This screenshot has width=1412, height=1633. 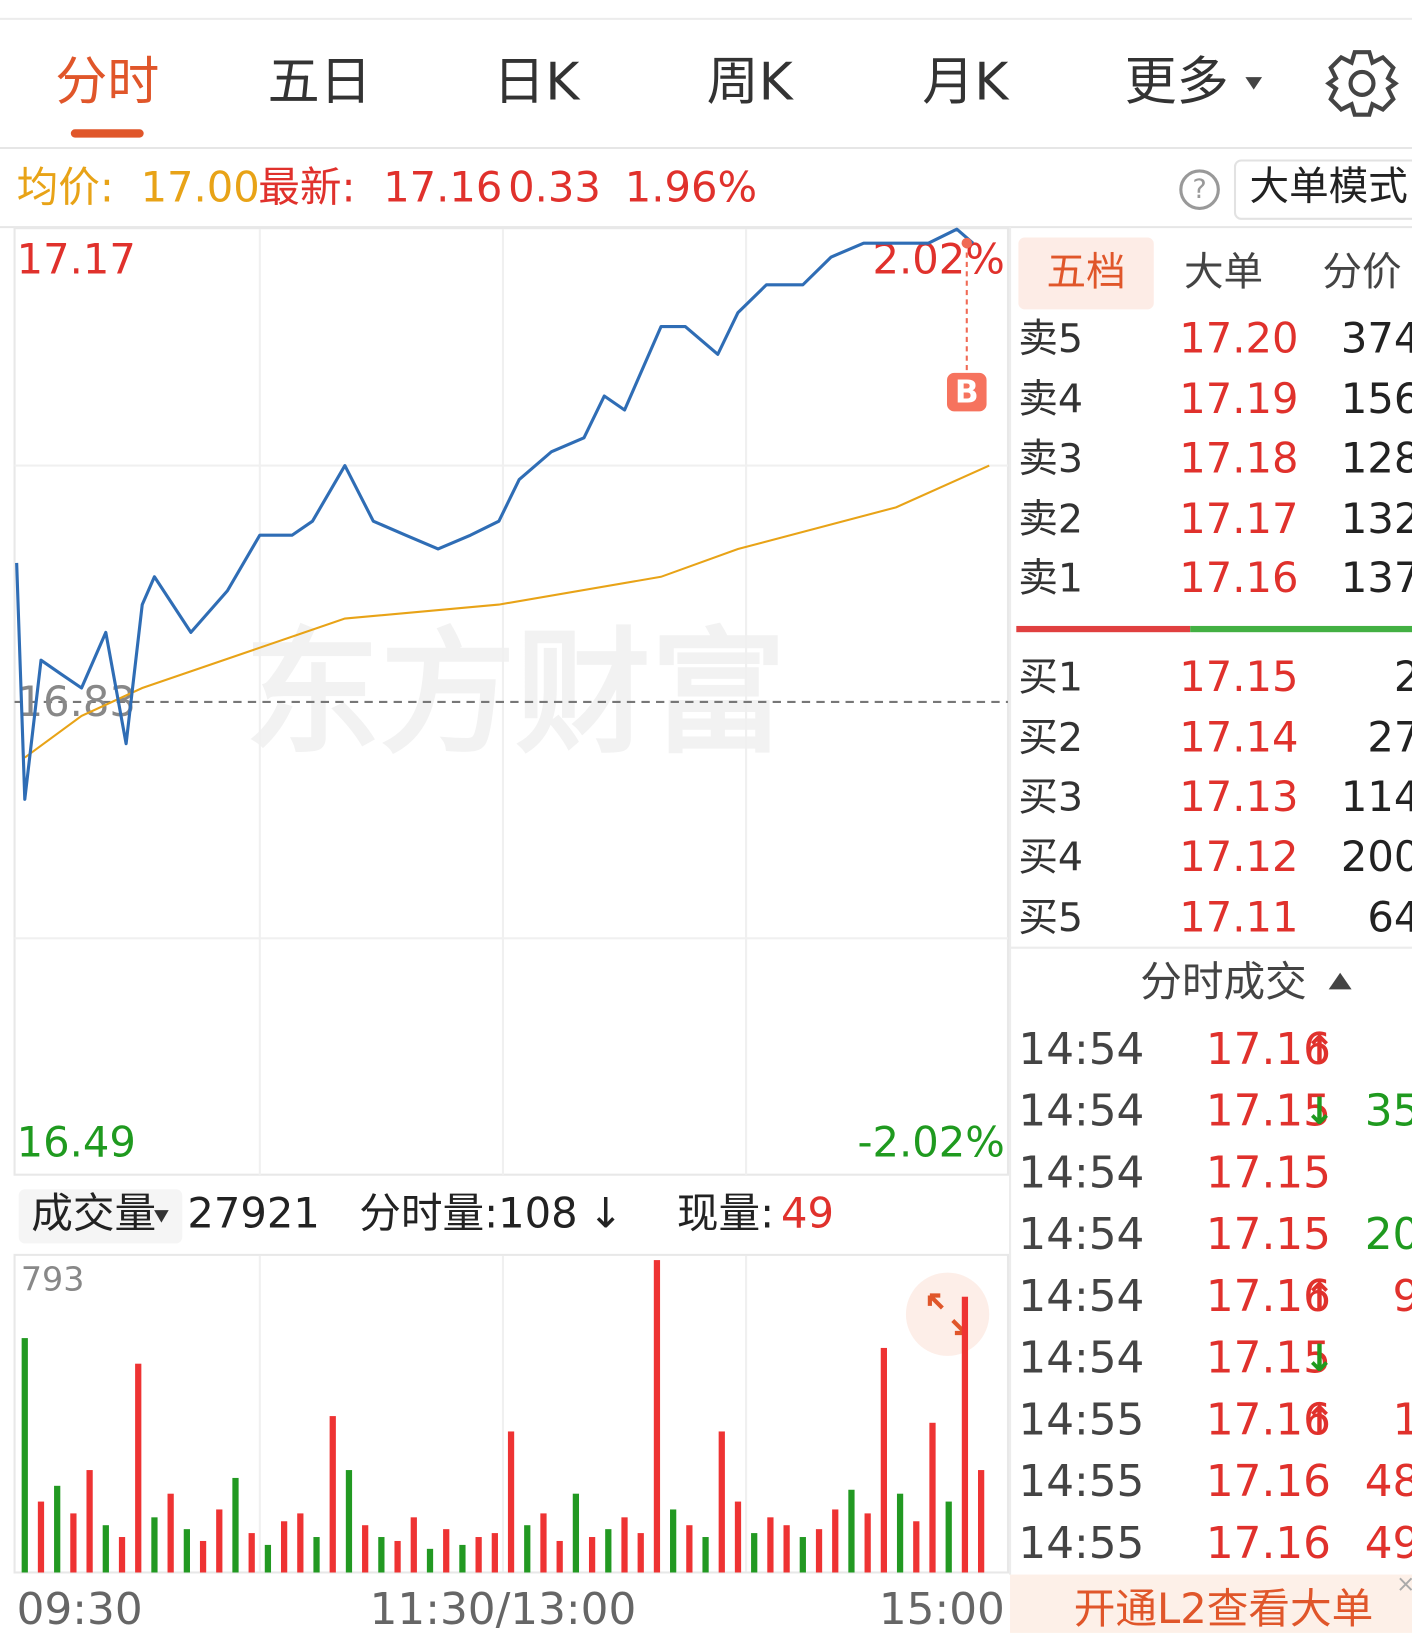 I want to click on side-tab: 五档, so click(x=1086, y=273).